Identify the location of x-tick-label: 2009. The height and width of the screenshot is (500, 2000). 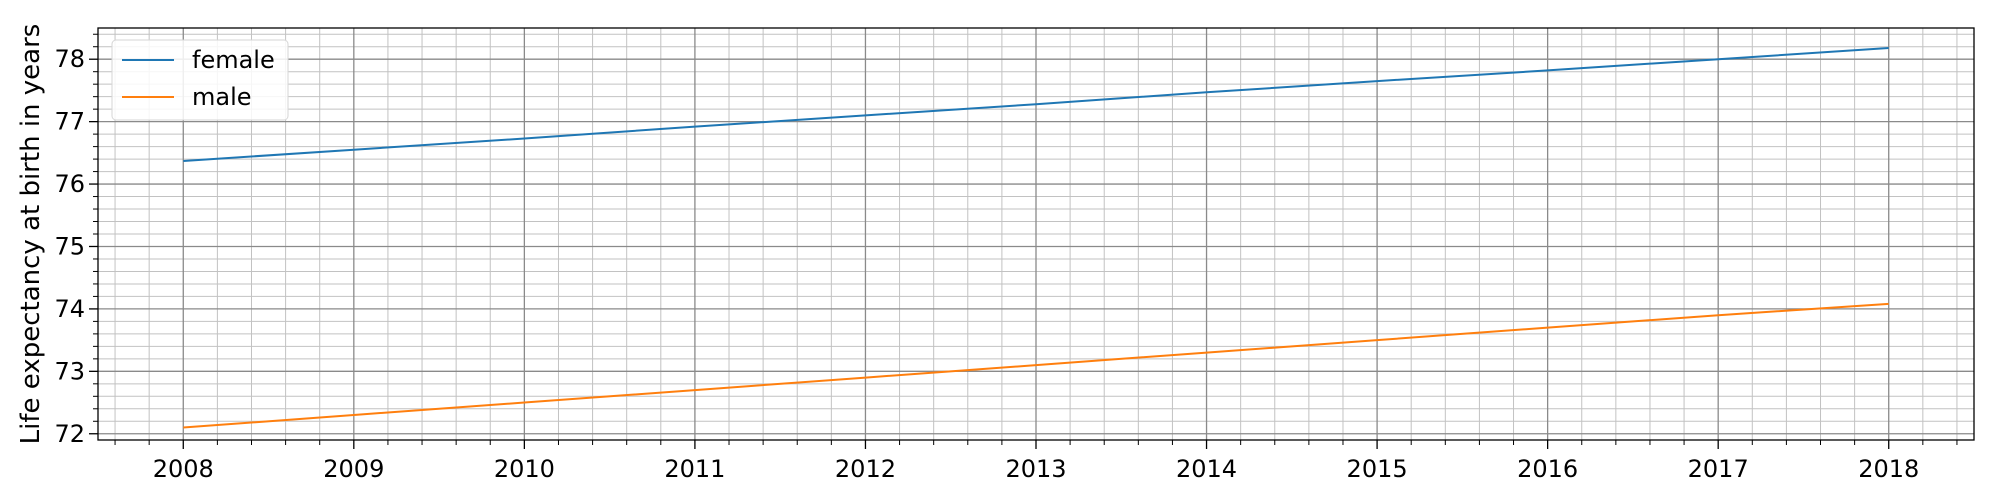
(353, 469).